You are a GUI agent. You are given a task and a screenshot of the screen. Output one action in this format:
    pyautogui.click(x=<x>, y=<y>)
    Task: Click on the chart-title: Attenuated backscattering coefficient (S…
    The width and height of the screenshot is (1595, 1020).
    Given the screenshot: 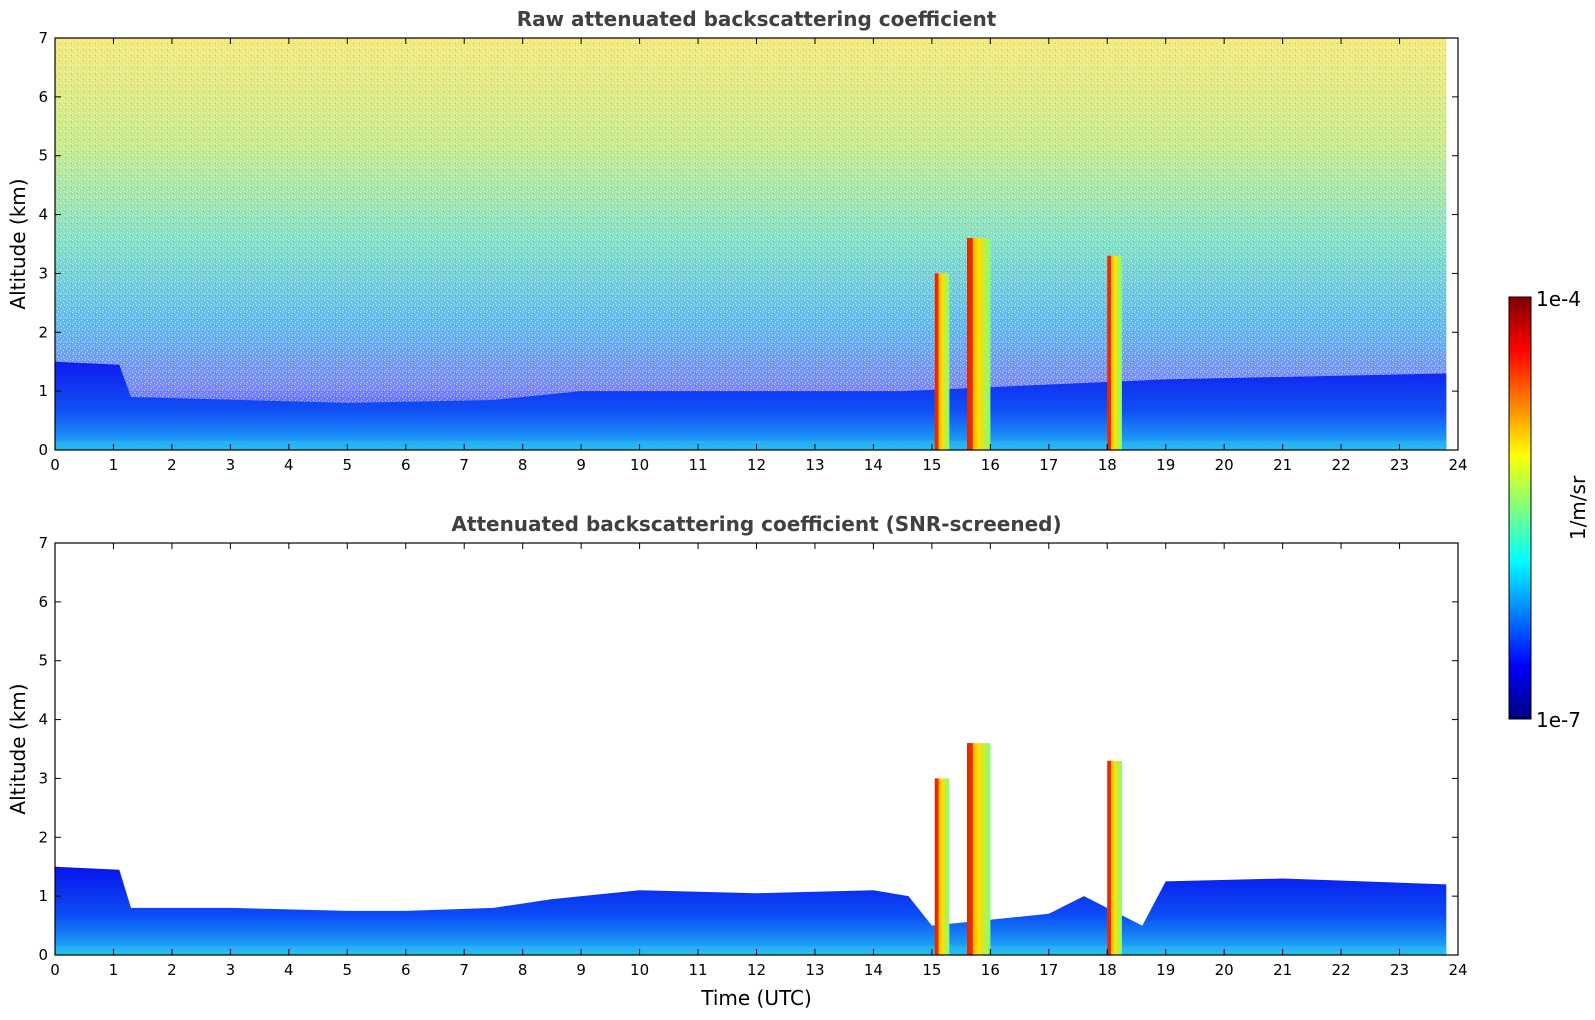 What is the action you would take?
    pyautogui.click(x=756, y=524)
    